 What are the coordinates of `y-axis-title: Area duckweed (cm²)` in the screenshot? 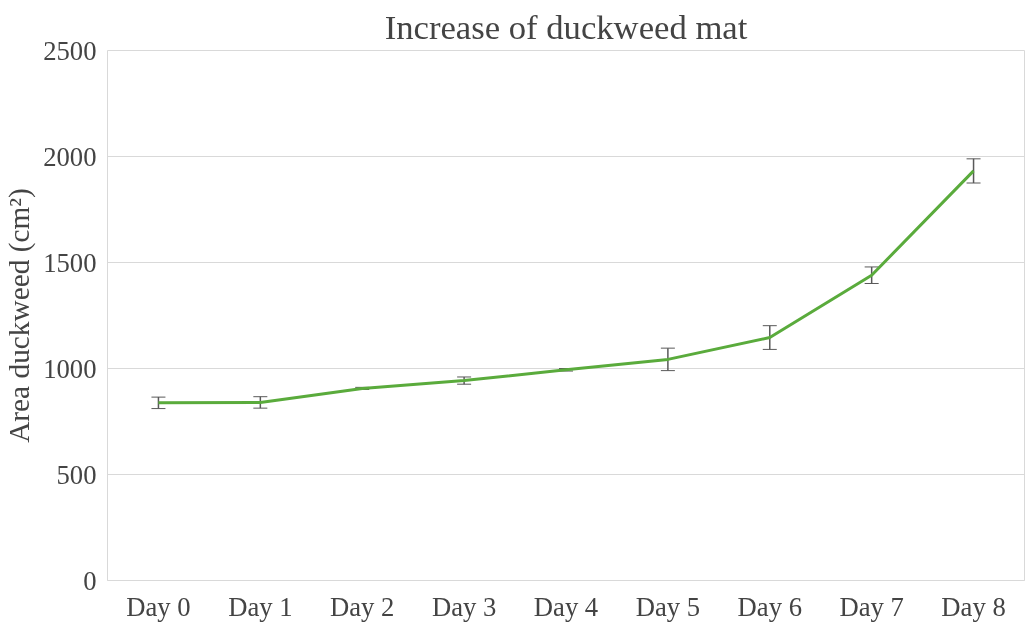 It's located at (20, 315).